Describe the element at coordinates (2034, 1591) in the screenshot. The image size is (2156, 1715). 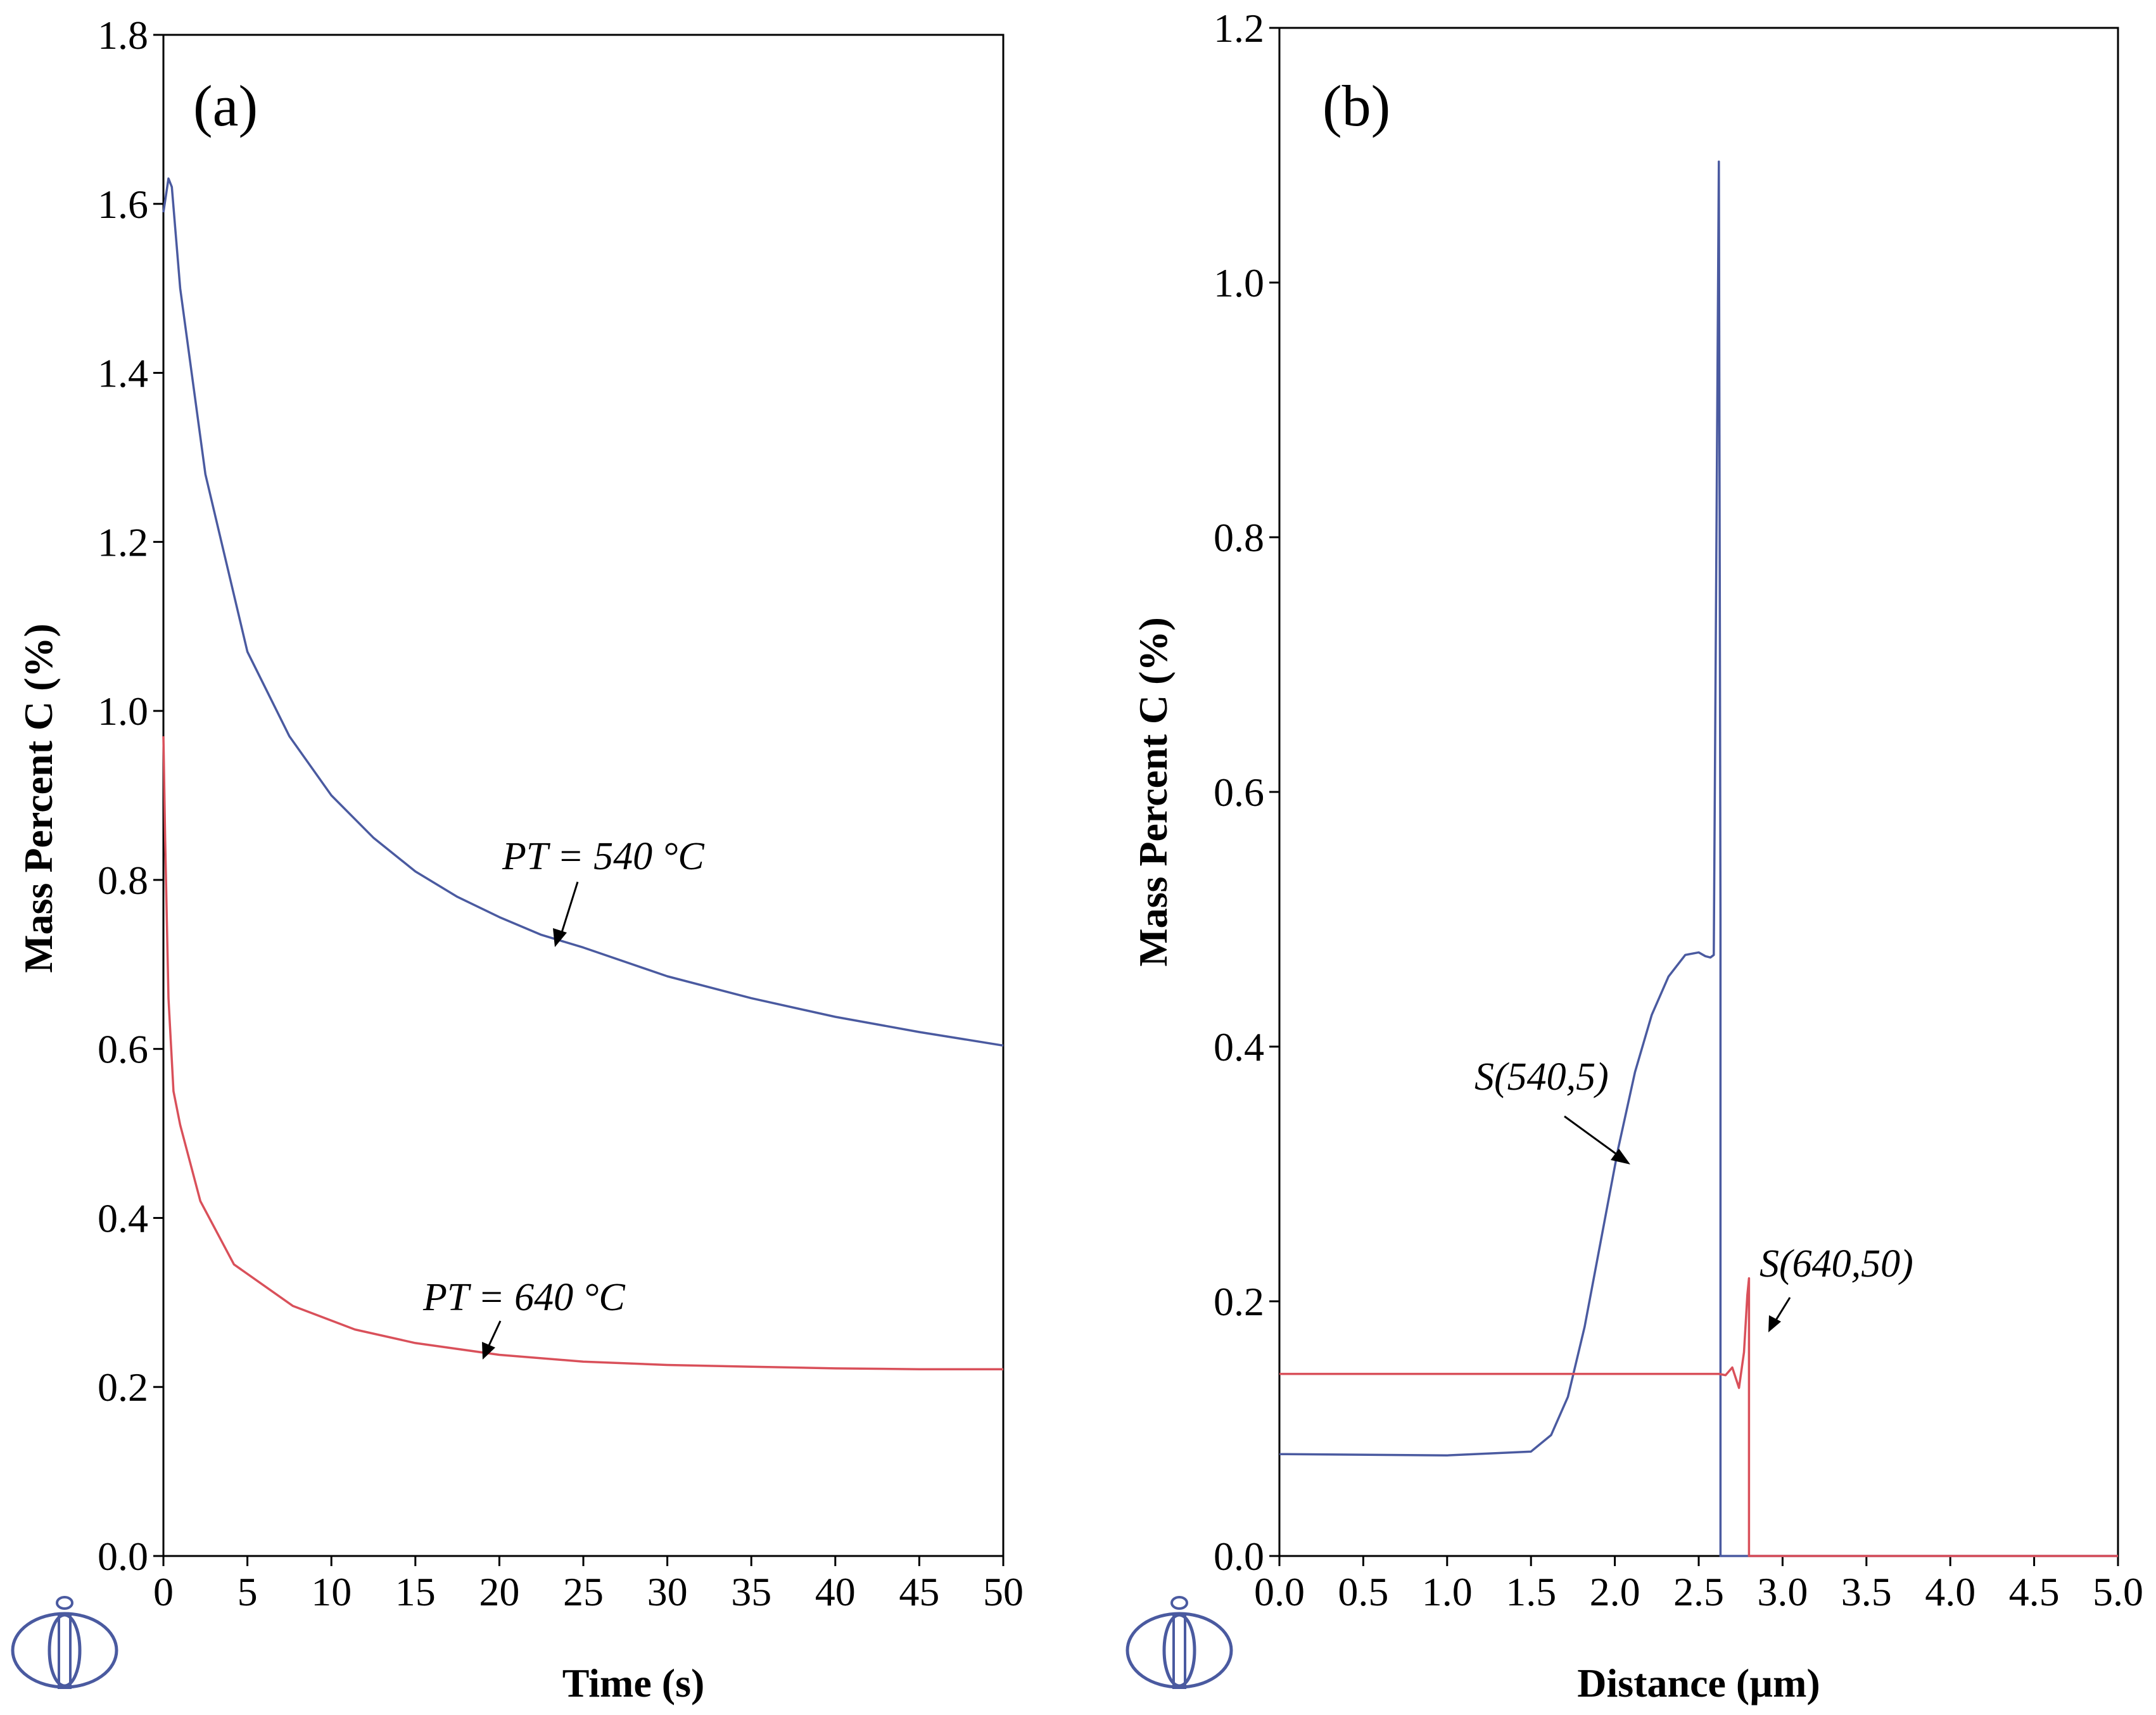
I see `panel-b-x-tick-label: 4.5` at that location.